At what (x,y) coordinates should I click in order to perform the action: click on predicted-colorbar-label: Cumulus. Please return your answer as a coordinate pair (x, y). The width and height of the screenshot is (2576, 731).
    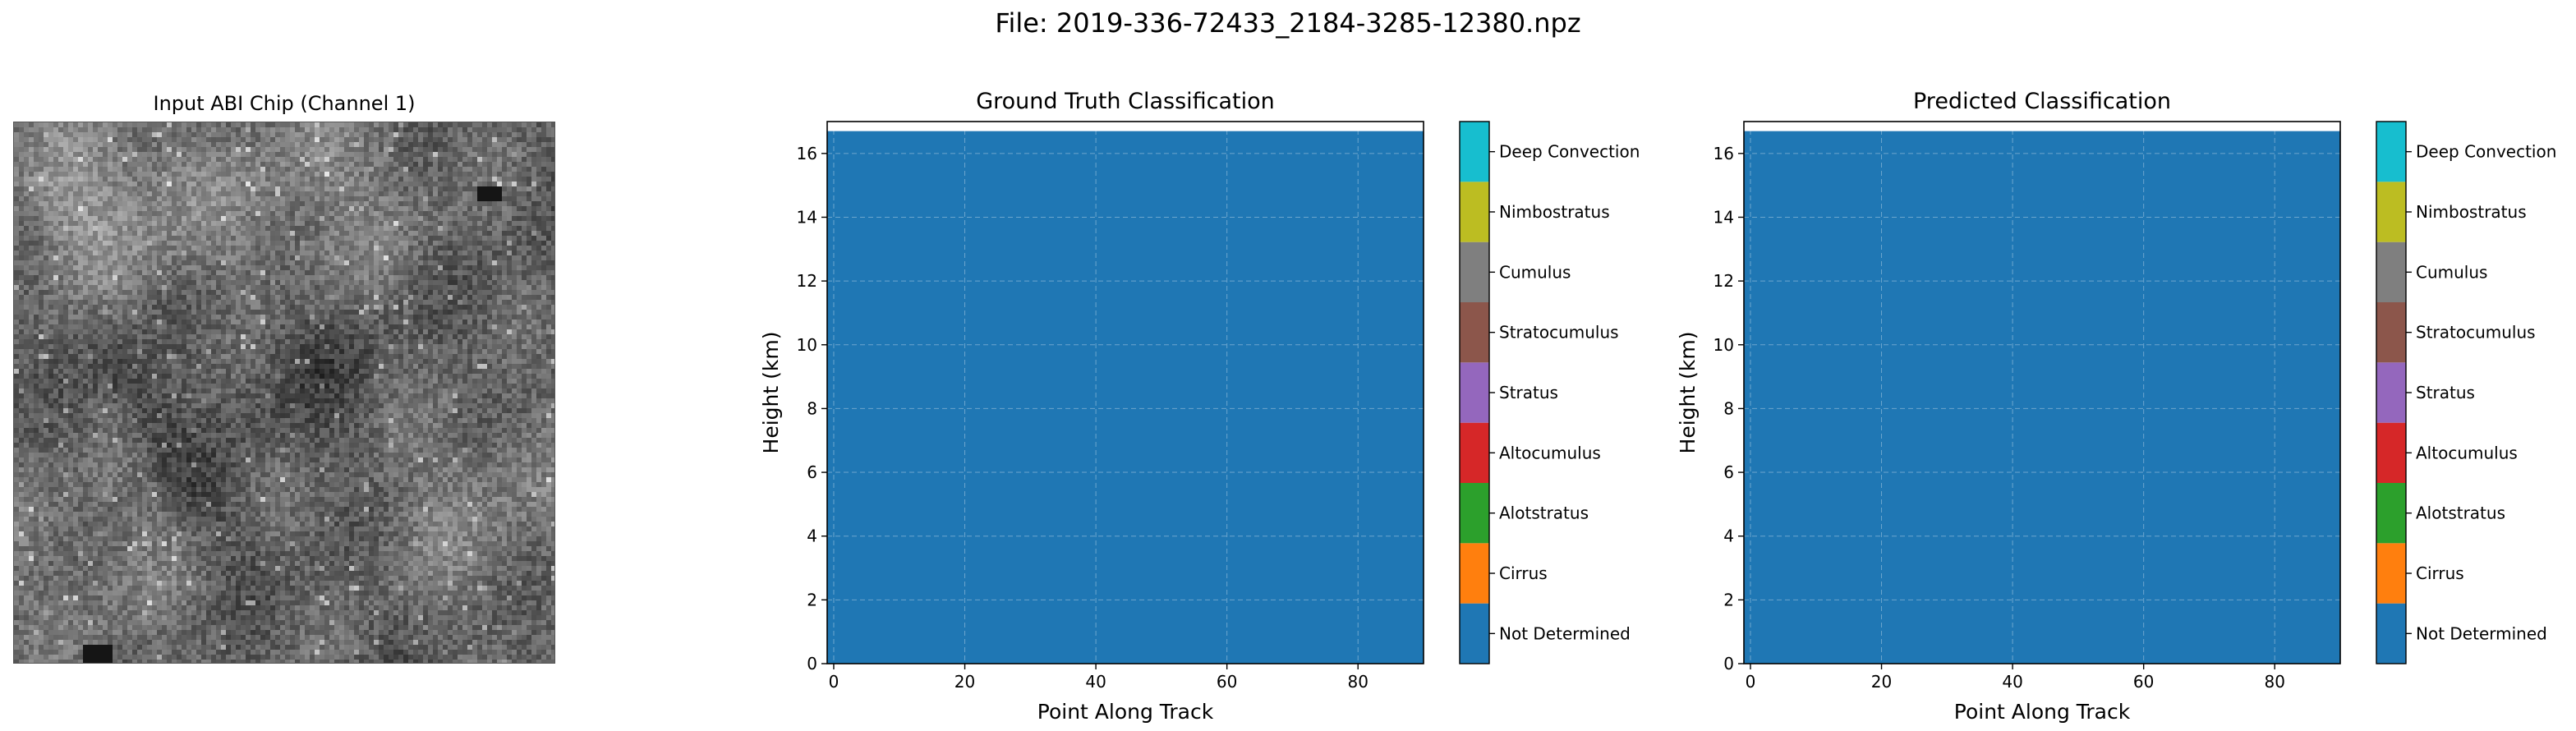
    Looking at the image, I should click on (2451, 272).